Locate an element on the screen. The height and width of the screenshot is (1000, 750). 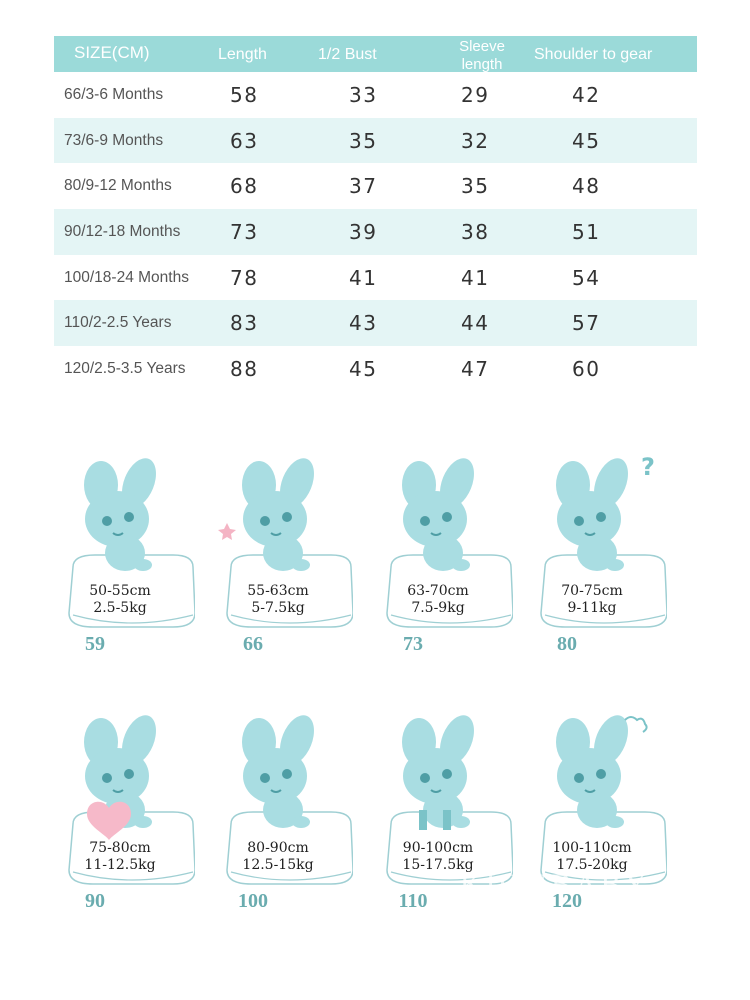
steam-icon is located at coordinates (636, 724).